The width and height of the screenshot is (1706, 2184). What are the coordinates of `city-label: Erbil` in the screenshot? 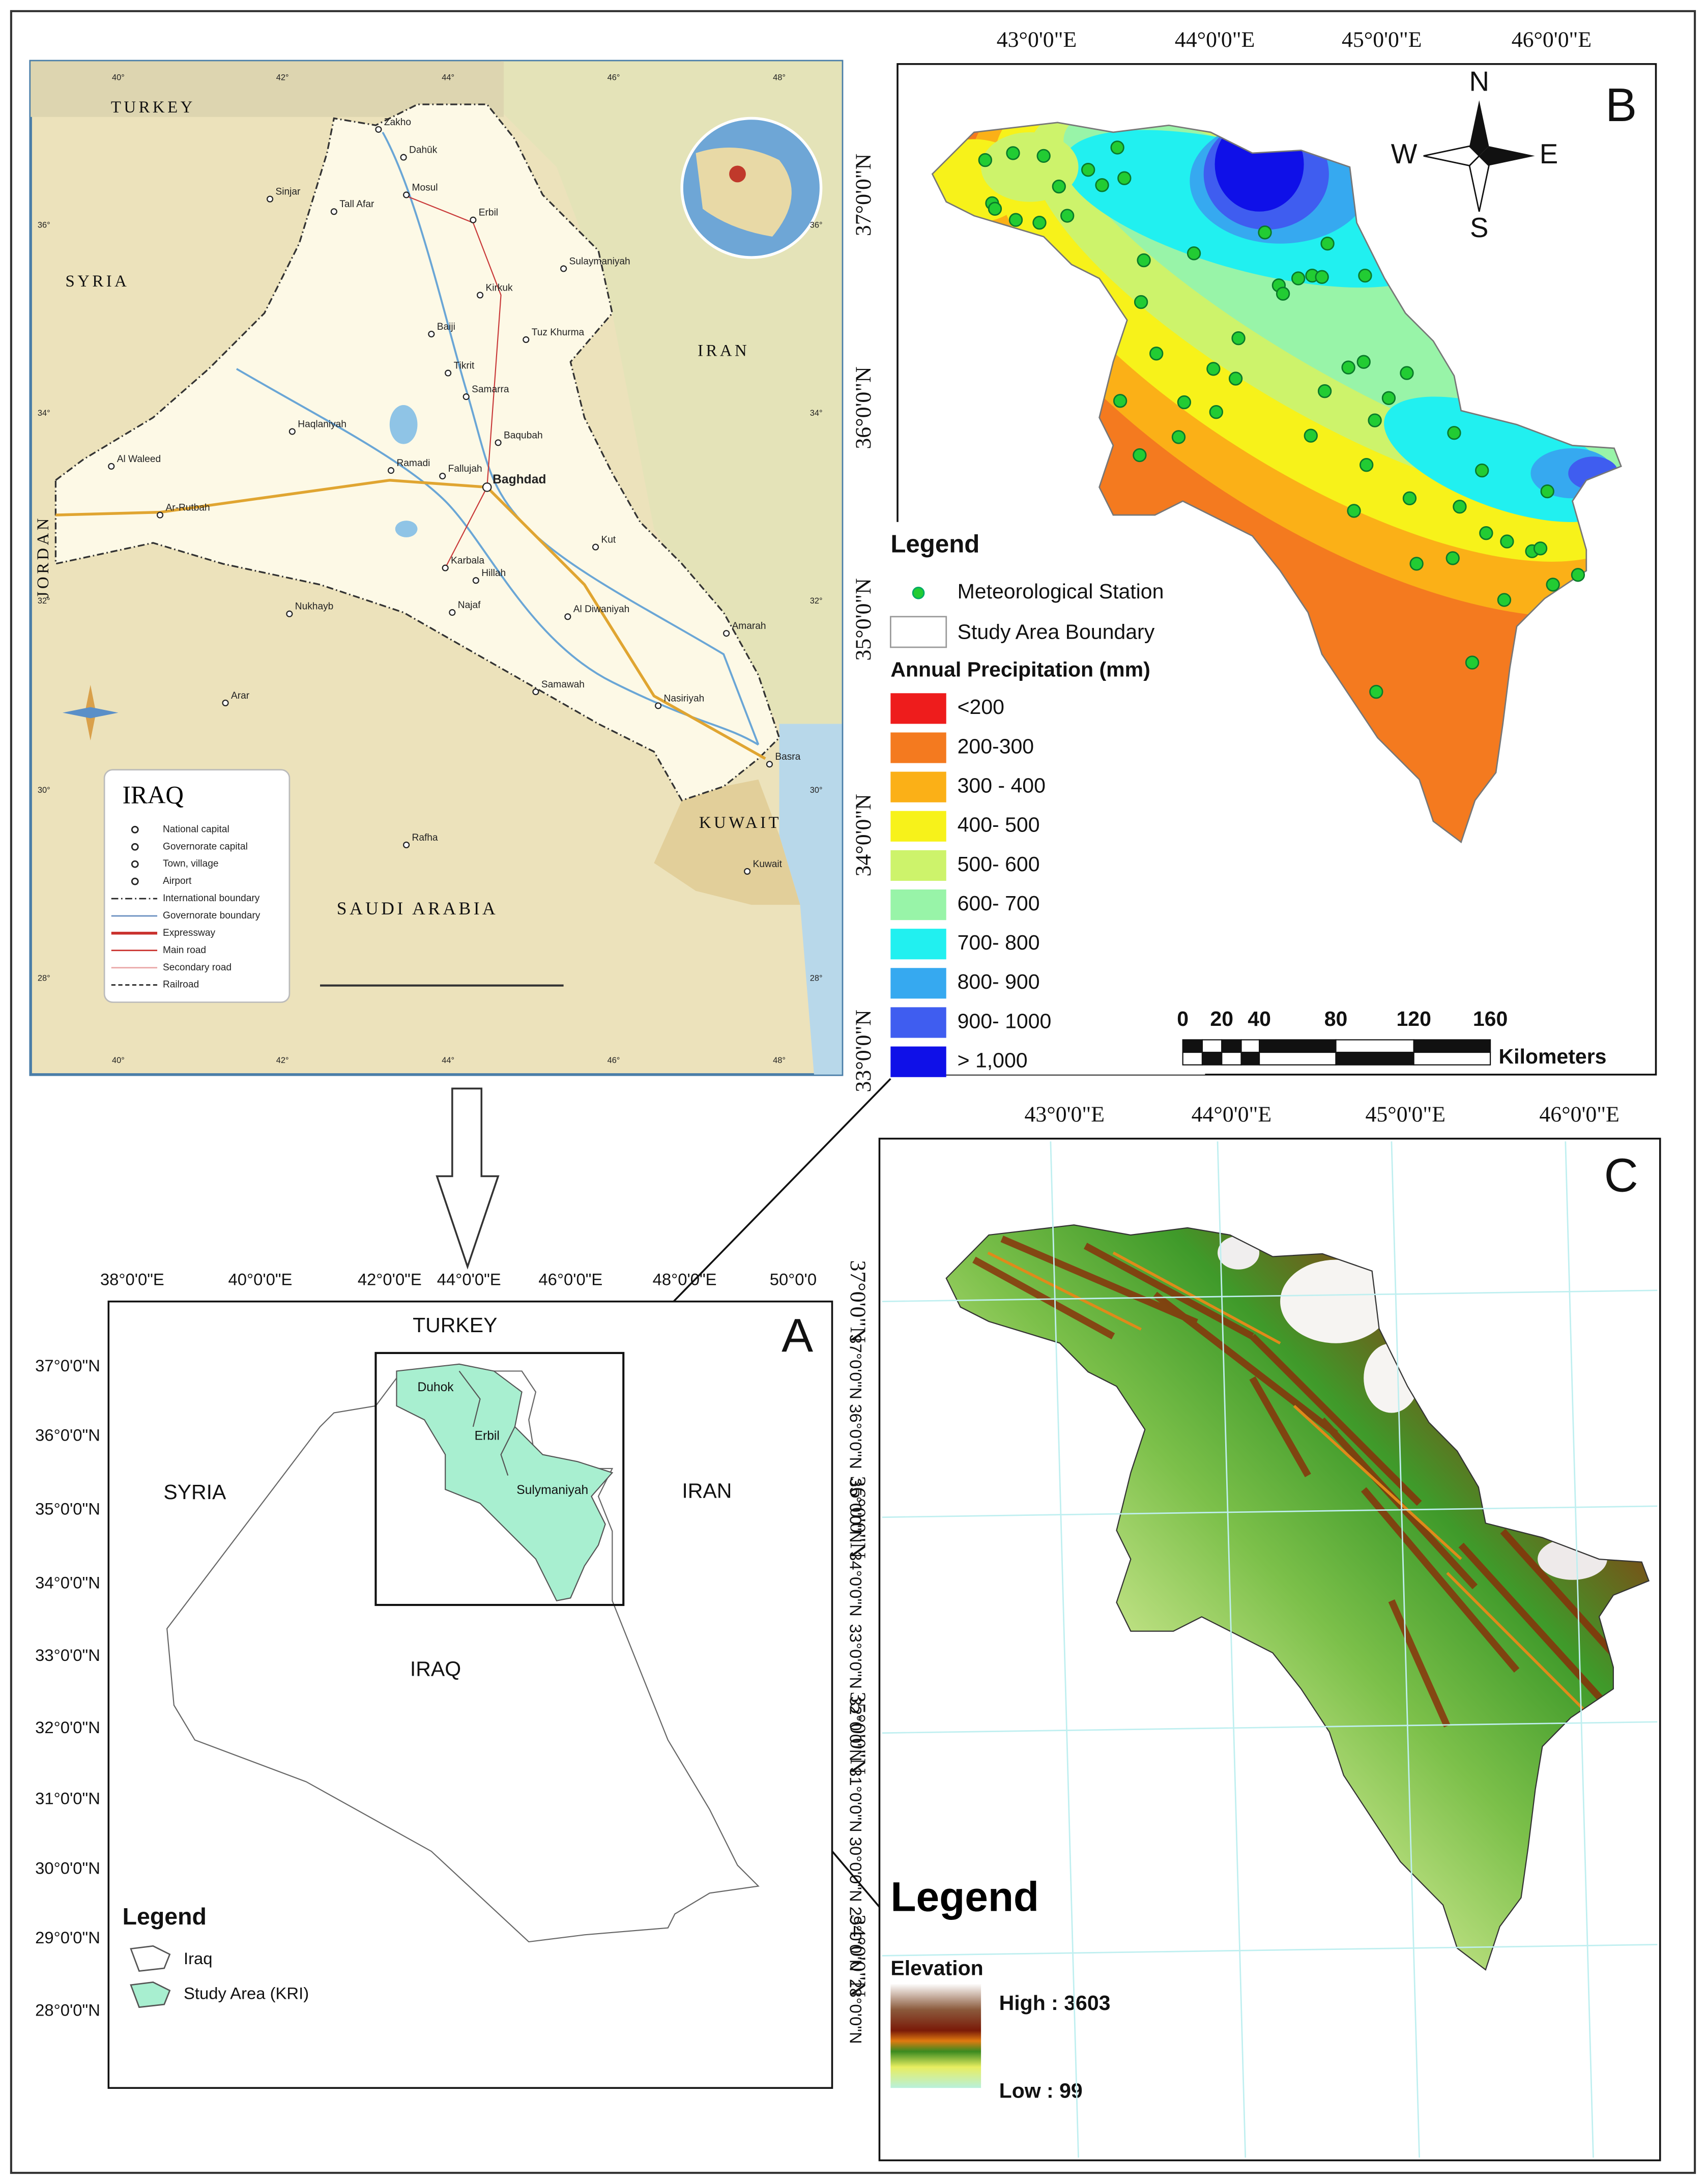 It's located at (489, 213).